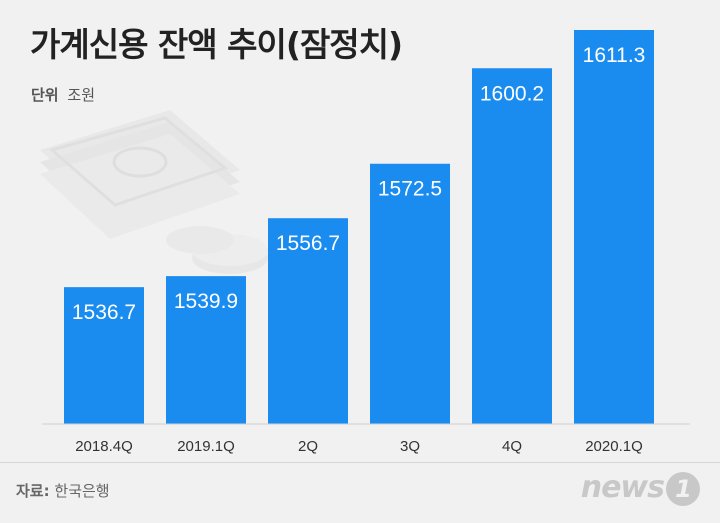  I want to click on bar-value-label: 1572.5, so click(410, 189).